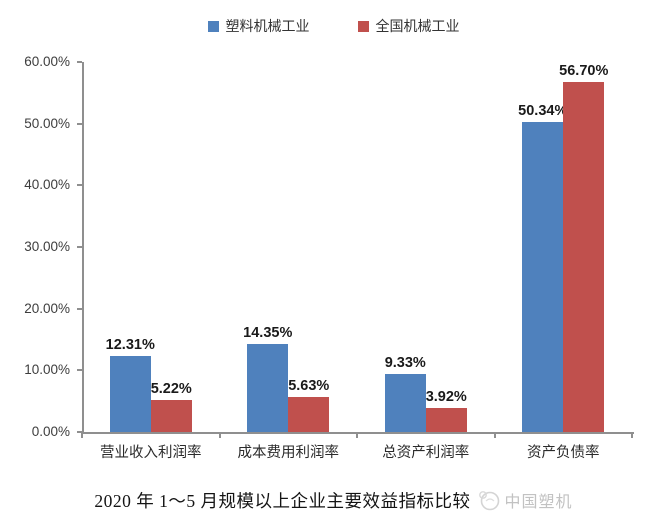 Image resolution: width=667 pixels, height=524 pixels. I want to click on bar-data-label: 5.63%, so click(309, 386).